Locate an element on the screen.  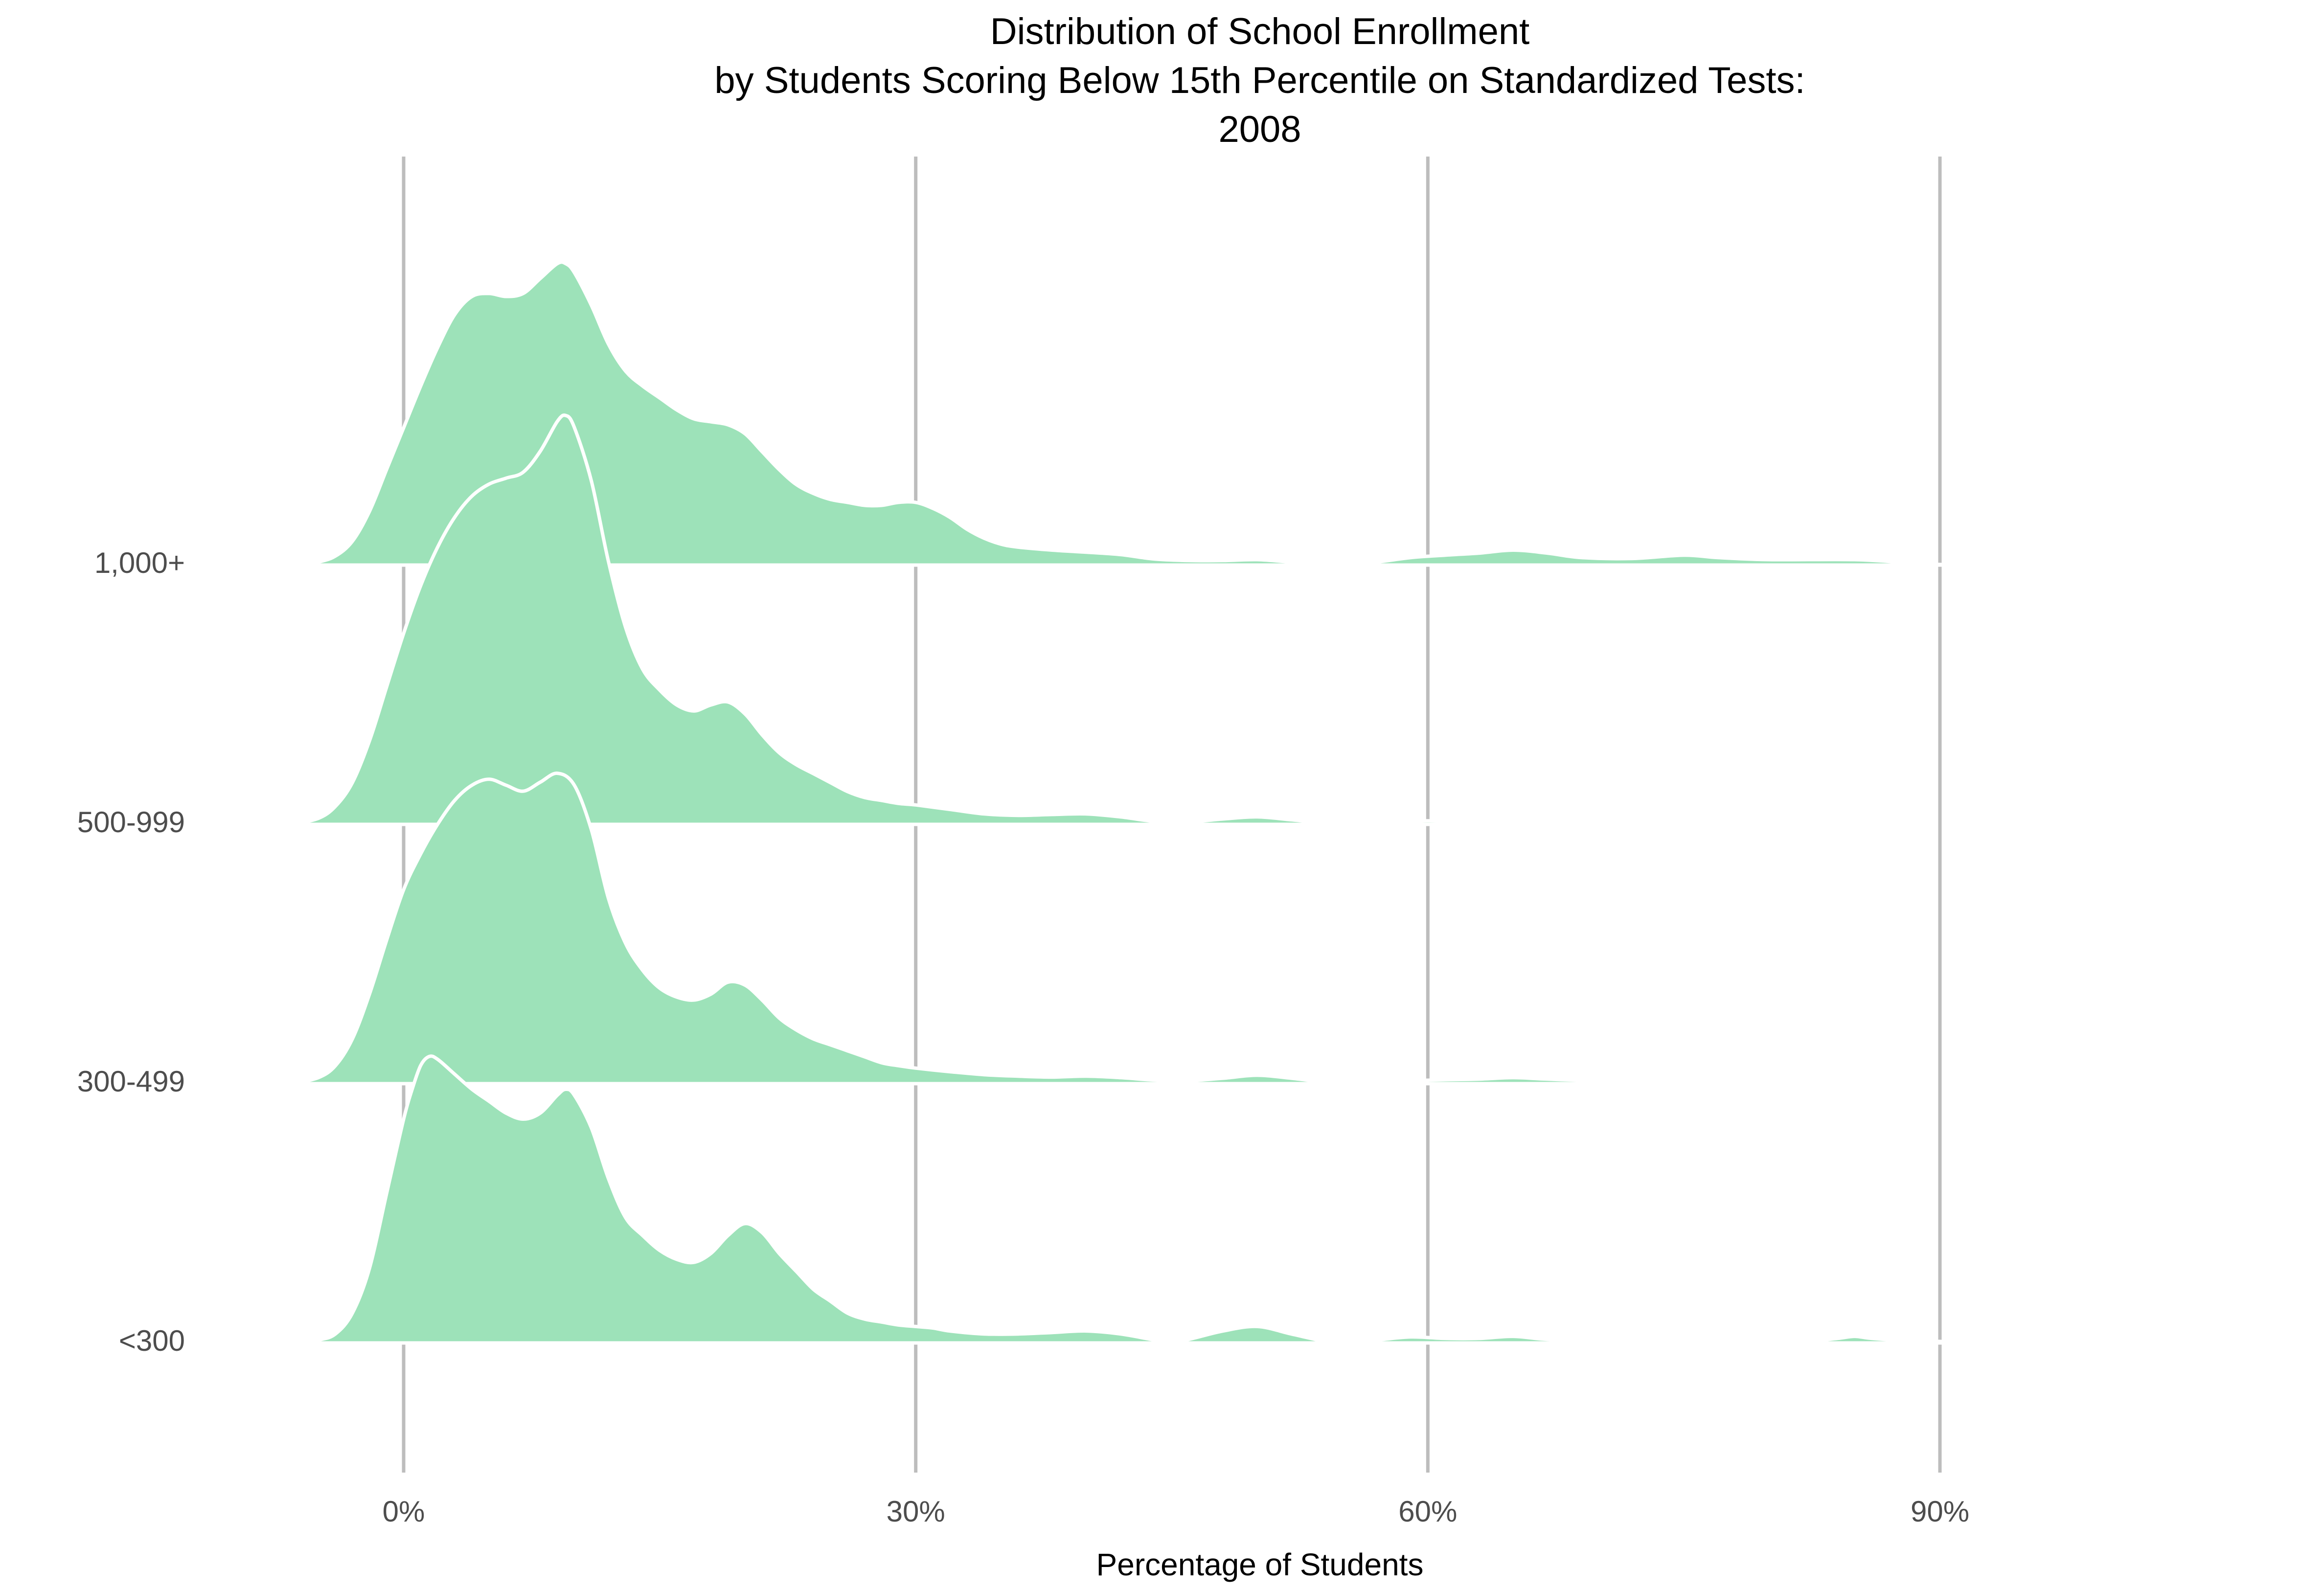
chart-title-line-1: Distribution of School Enrollment is located at coordinates (1260, 32).